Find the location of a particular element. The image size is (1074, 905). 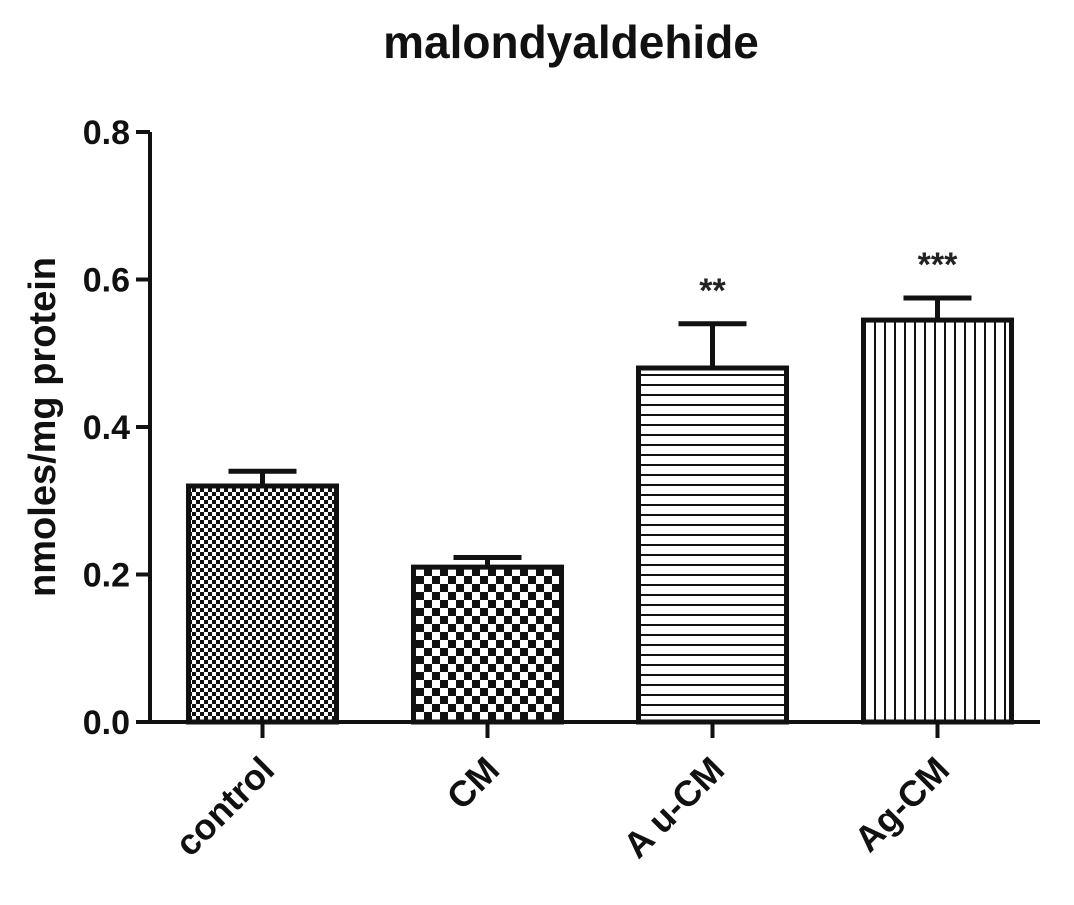

y-axis: 0.0 0.2 0.4 0.6 0.8 is located at coordinates (117, 428).